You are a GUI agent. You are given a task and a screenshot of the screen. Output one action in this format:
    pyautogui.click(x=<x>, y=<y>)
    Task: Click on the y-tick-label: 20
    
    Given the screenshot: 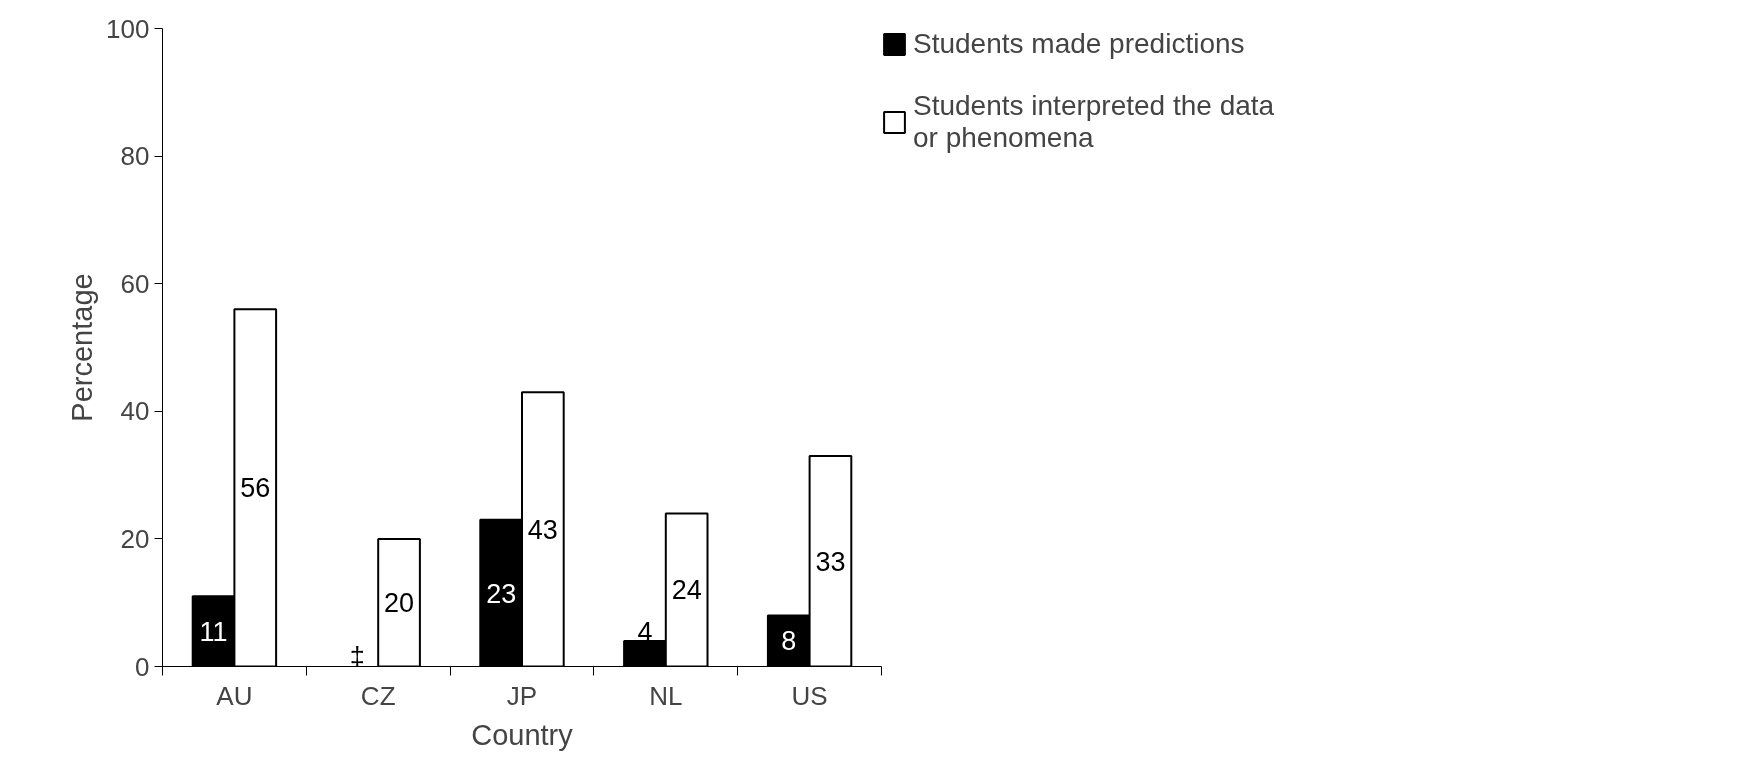 What is the action you would take?
    pyautogui.click(x=135, y=538)
    